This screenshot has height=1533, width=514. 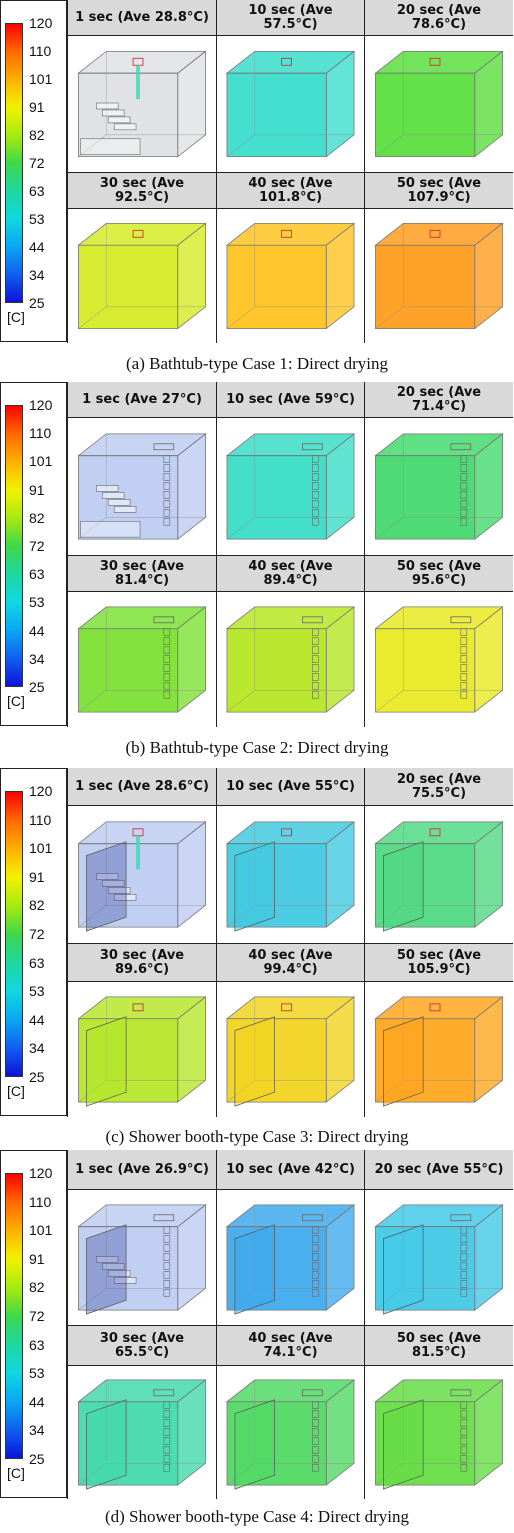 I want to click on frame-cell: 30 sec (Ave 65.5°C), so click(x=141, y=1412).